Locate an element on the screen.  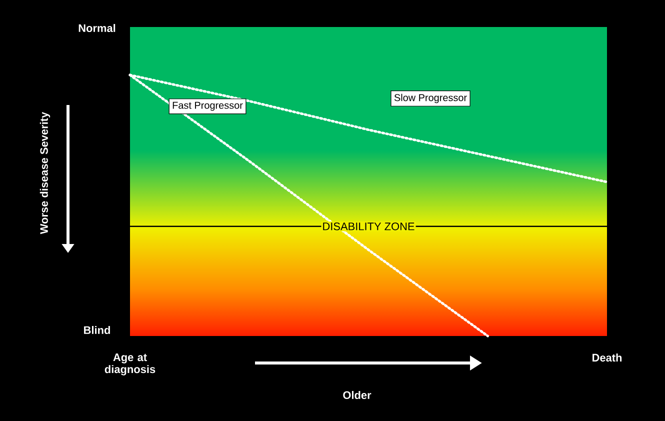
series-label: Fast Progressor is located at coordinates (207, 106).